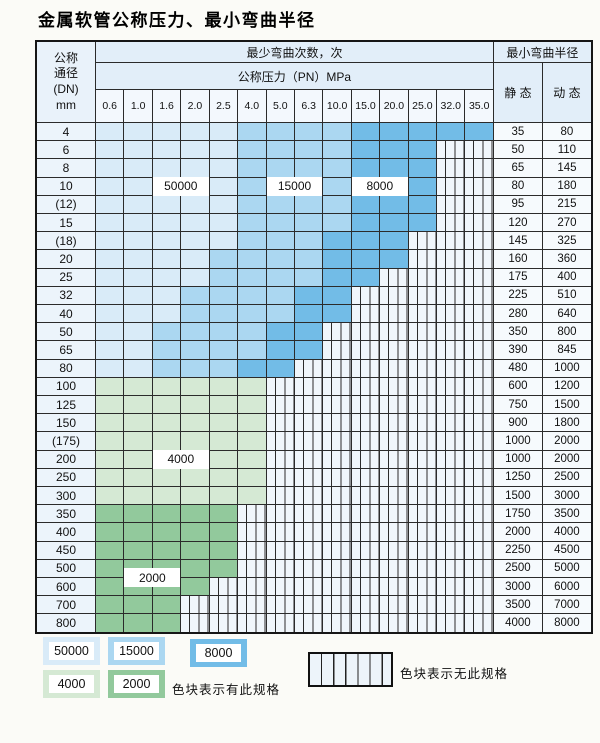 Image resolution: width=600 pixels, height=743 pixels. Describe the element at coordinates (71, 684) in the screenshot. I see `legend-swatch-value: 4000` at that location.